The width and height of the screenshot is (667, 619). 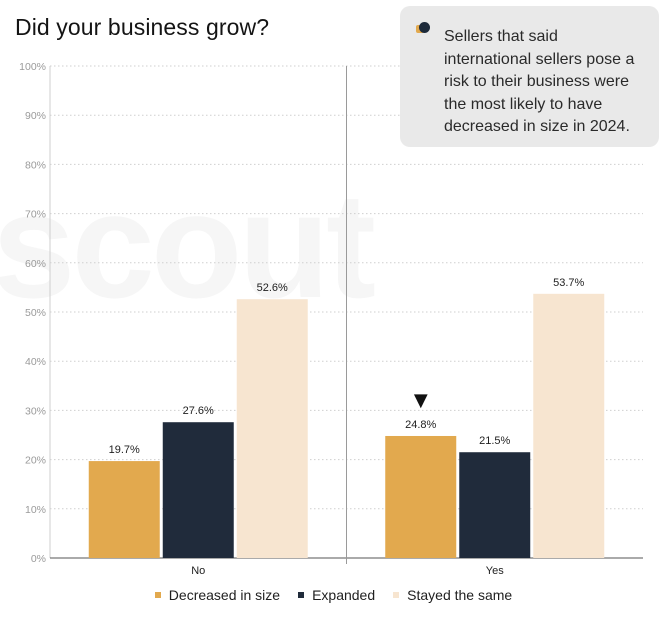 What do you see at coordinates (35, 461) in the screenshot?
I see `y-tick-label: 20%` at bounding box center [35, 461].